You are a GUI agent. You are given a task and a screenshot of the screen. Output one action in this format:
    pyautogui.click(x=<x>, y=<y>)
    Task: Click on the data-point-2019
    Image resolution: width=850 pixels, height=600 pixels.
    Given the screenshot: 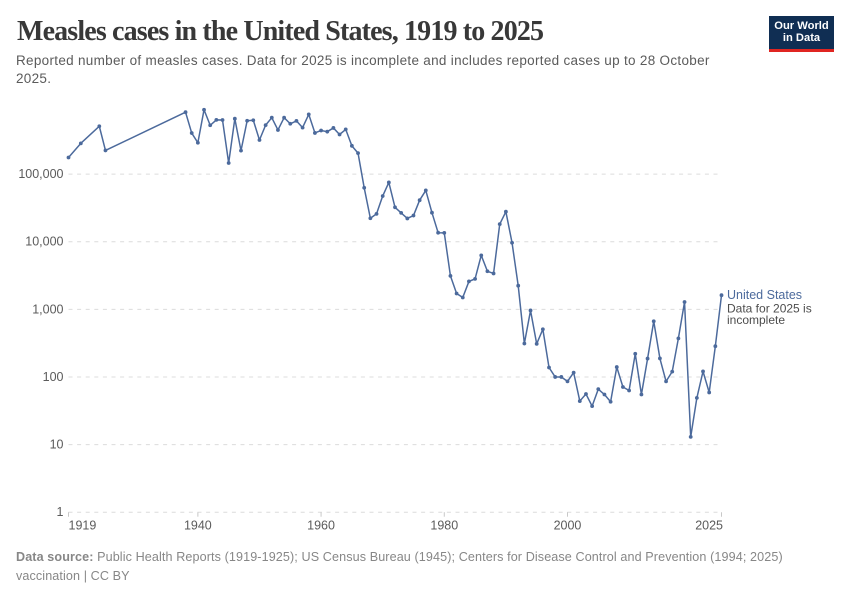 What is the action you would take?
    pyautogui.click(x=684, y=302)
    